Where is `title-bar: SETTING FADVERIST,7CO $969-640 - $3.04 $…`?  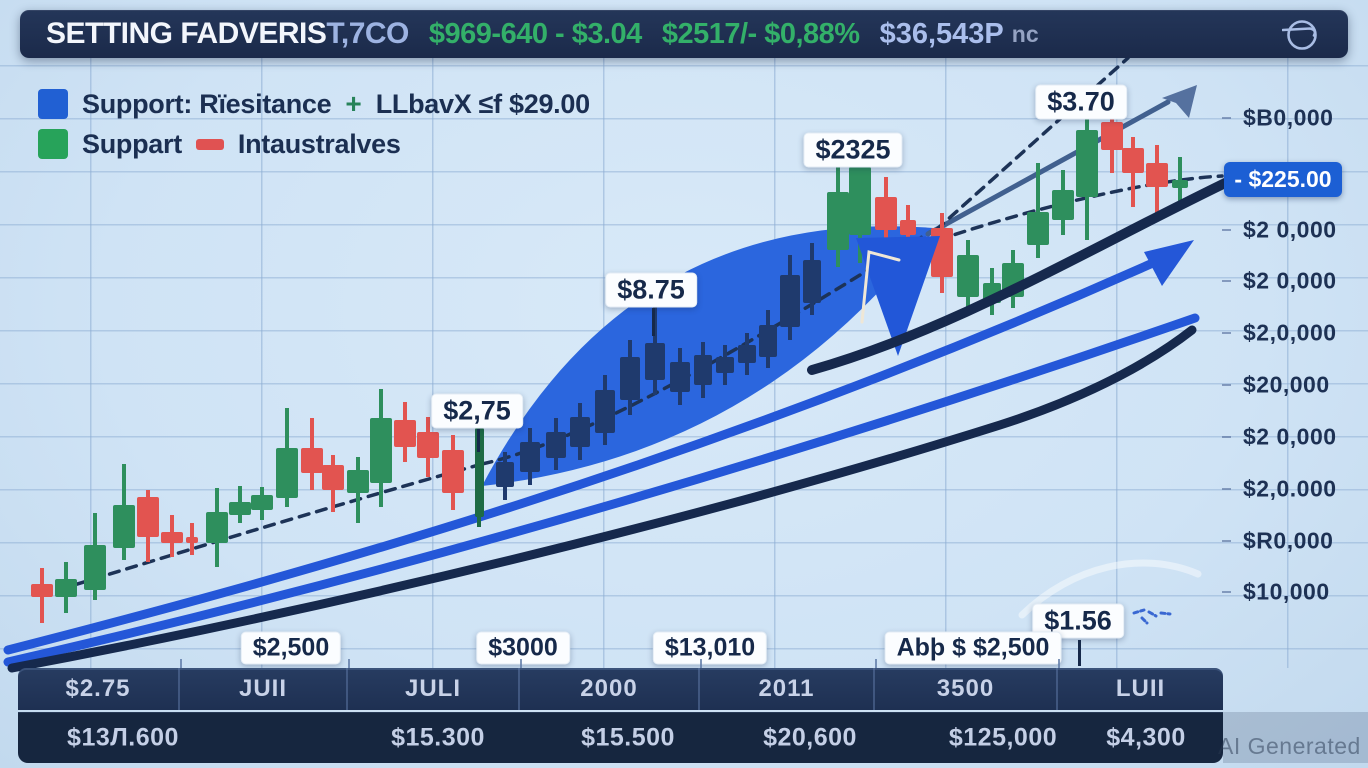
title-bar: SETTING FADVERIST,7CO $969-640 - $3.04 $… is located at coordinates (684, 34).